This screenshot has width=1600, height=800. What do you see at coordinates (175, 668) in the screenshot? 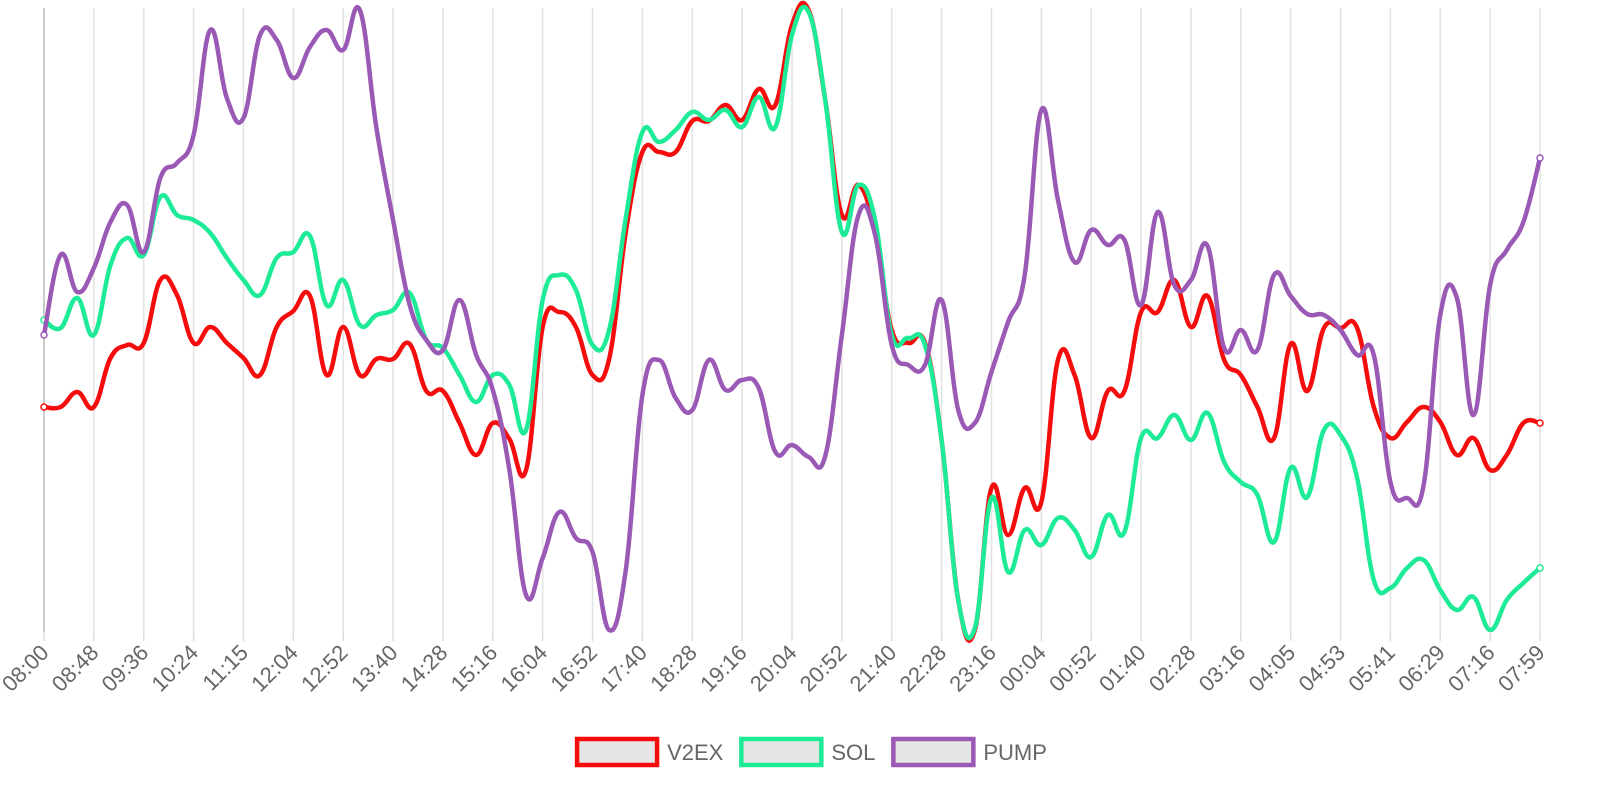
I see `x-tick-label: 10:24` at bounding box center [175, 668].